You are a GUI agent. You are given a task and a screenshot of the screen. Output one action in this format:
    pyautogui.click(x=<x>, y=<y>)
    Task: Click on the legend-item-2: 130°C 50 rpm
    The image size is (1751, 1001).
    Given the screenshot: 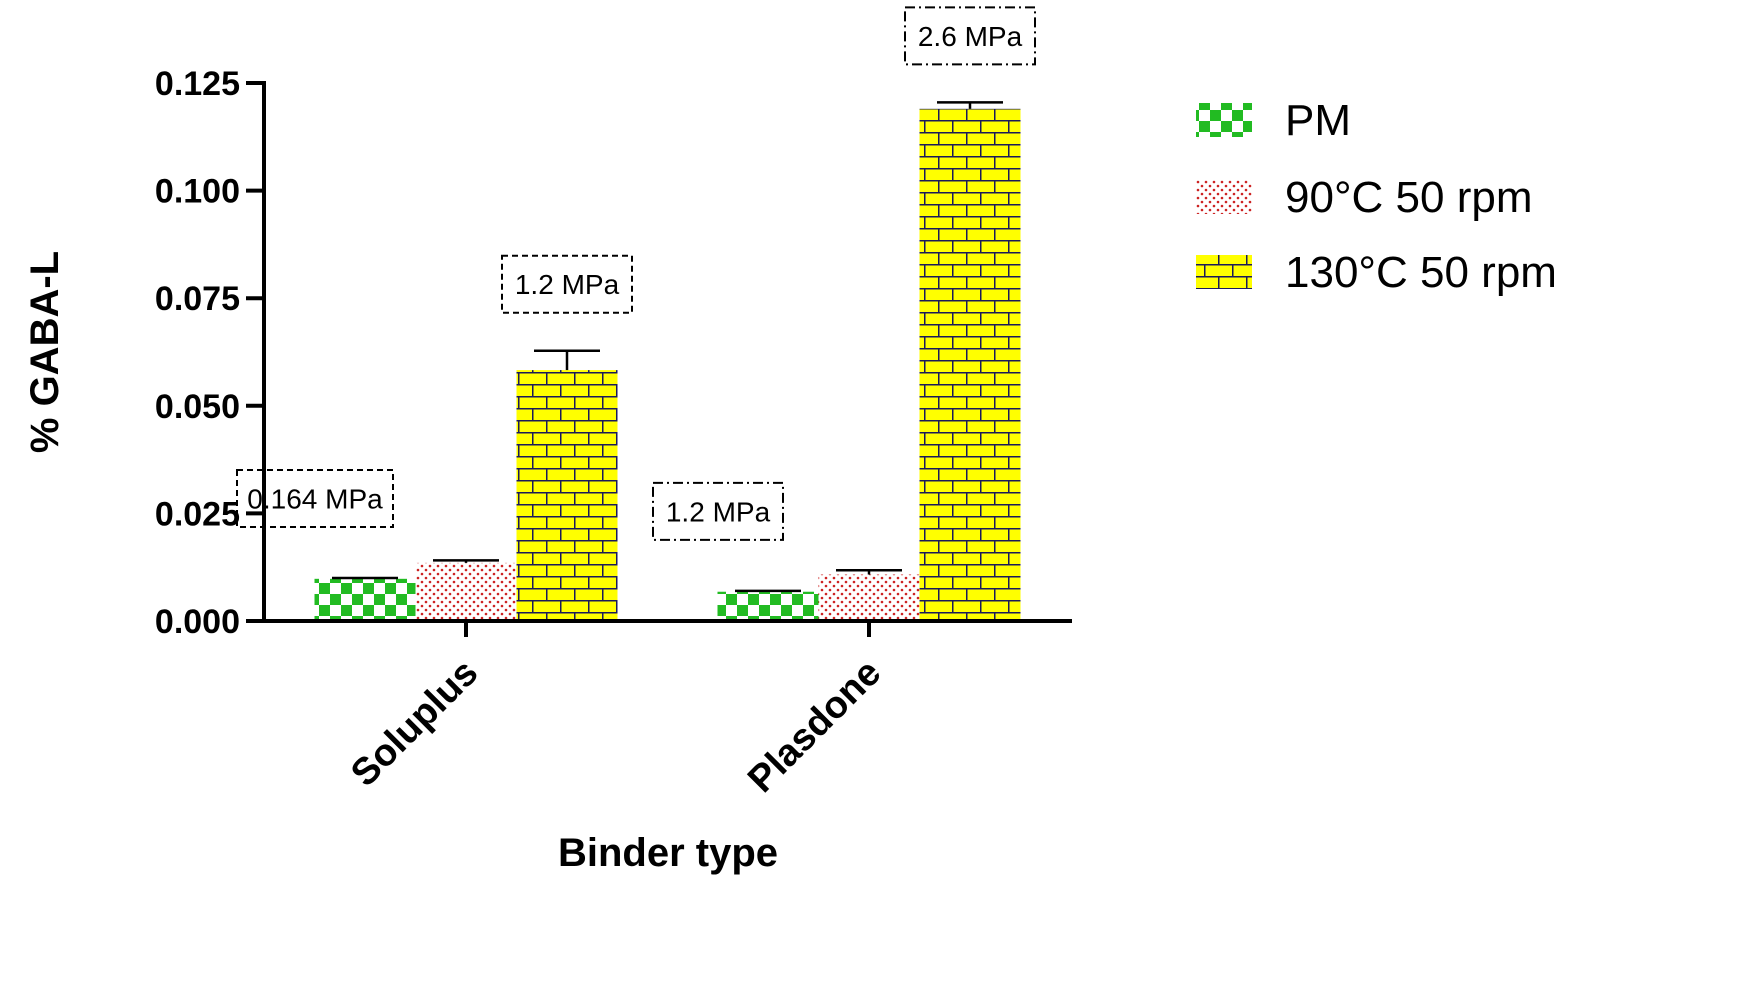 What is the action you would take?
    pyautogui.click(x=1376, y=272)
    